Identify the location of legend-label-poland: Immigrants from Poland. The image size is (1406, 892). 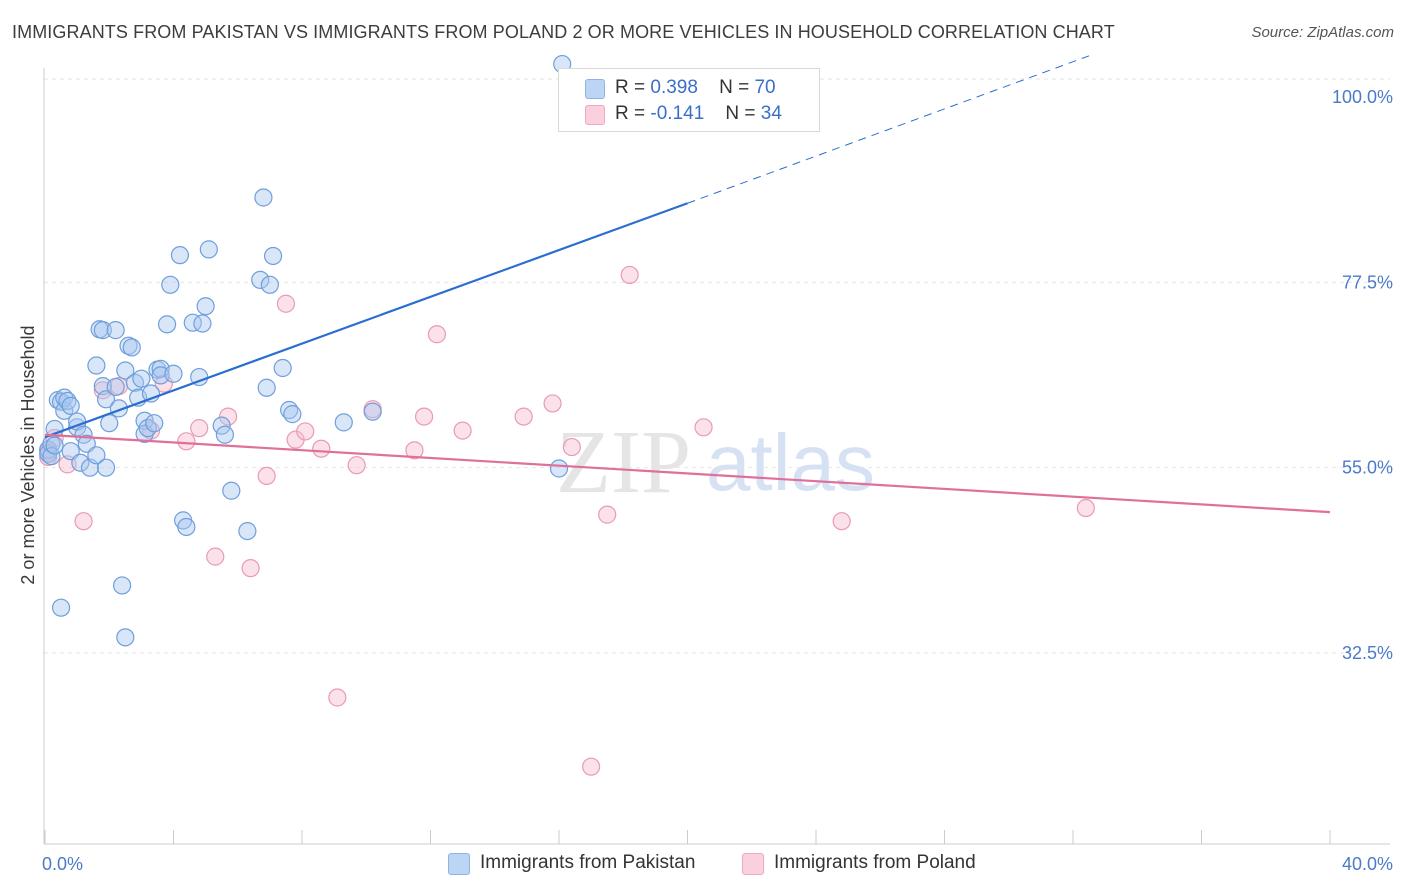
(875, 862).